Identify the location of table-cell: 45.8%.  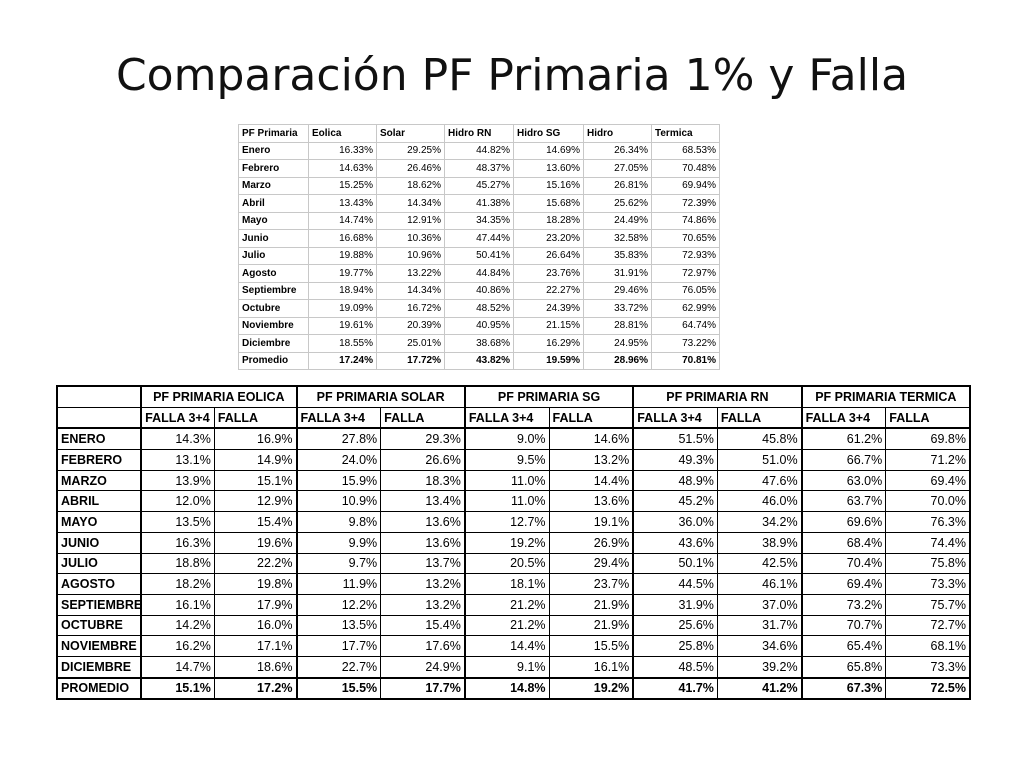
(759, 439).